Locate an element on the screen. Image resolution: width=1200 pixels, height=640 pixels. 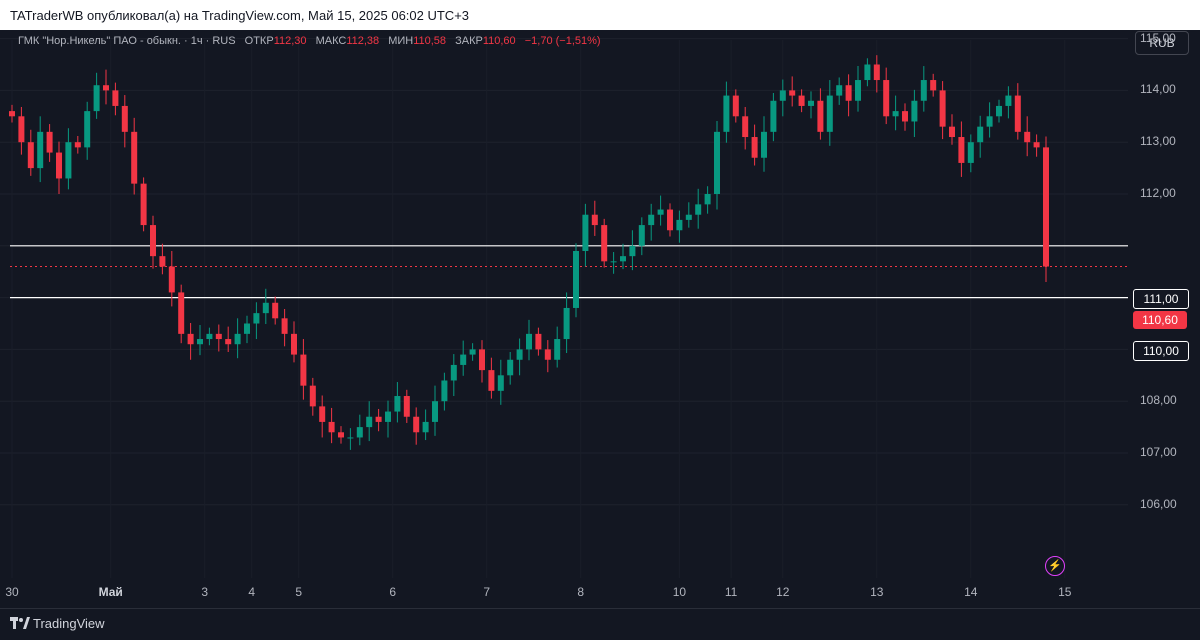
x-tick-label: 14 is located at coordinates (971, 592).